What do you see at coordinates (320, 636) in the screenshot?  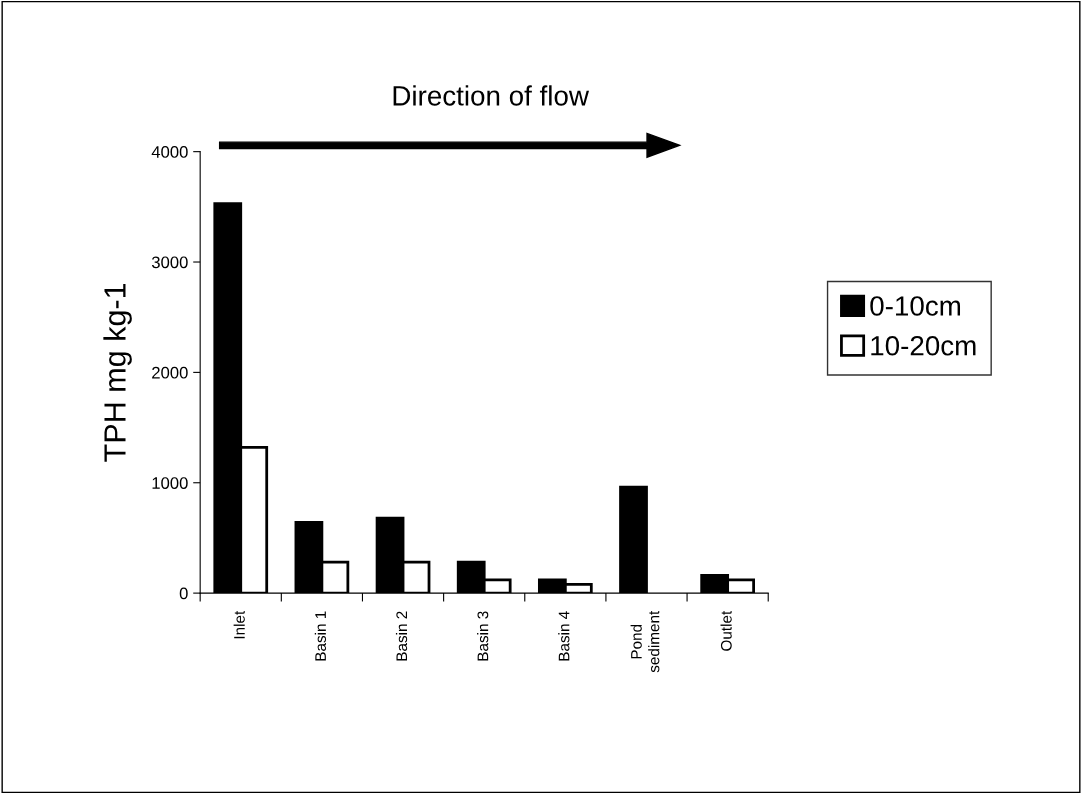 I see `x-tick-label: Basin 1` at bounding box center [320, 636].